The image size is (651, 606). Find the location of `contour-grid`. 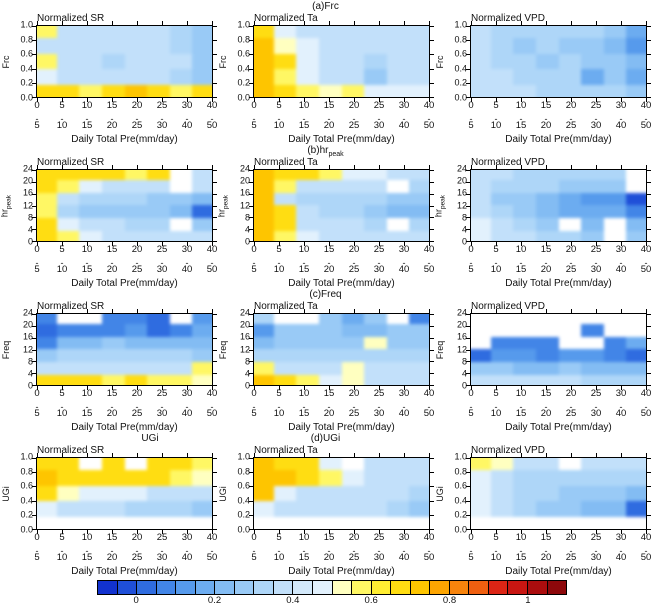

contour-grid is located at coordinates (124, 205).